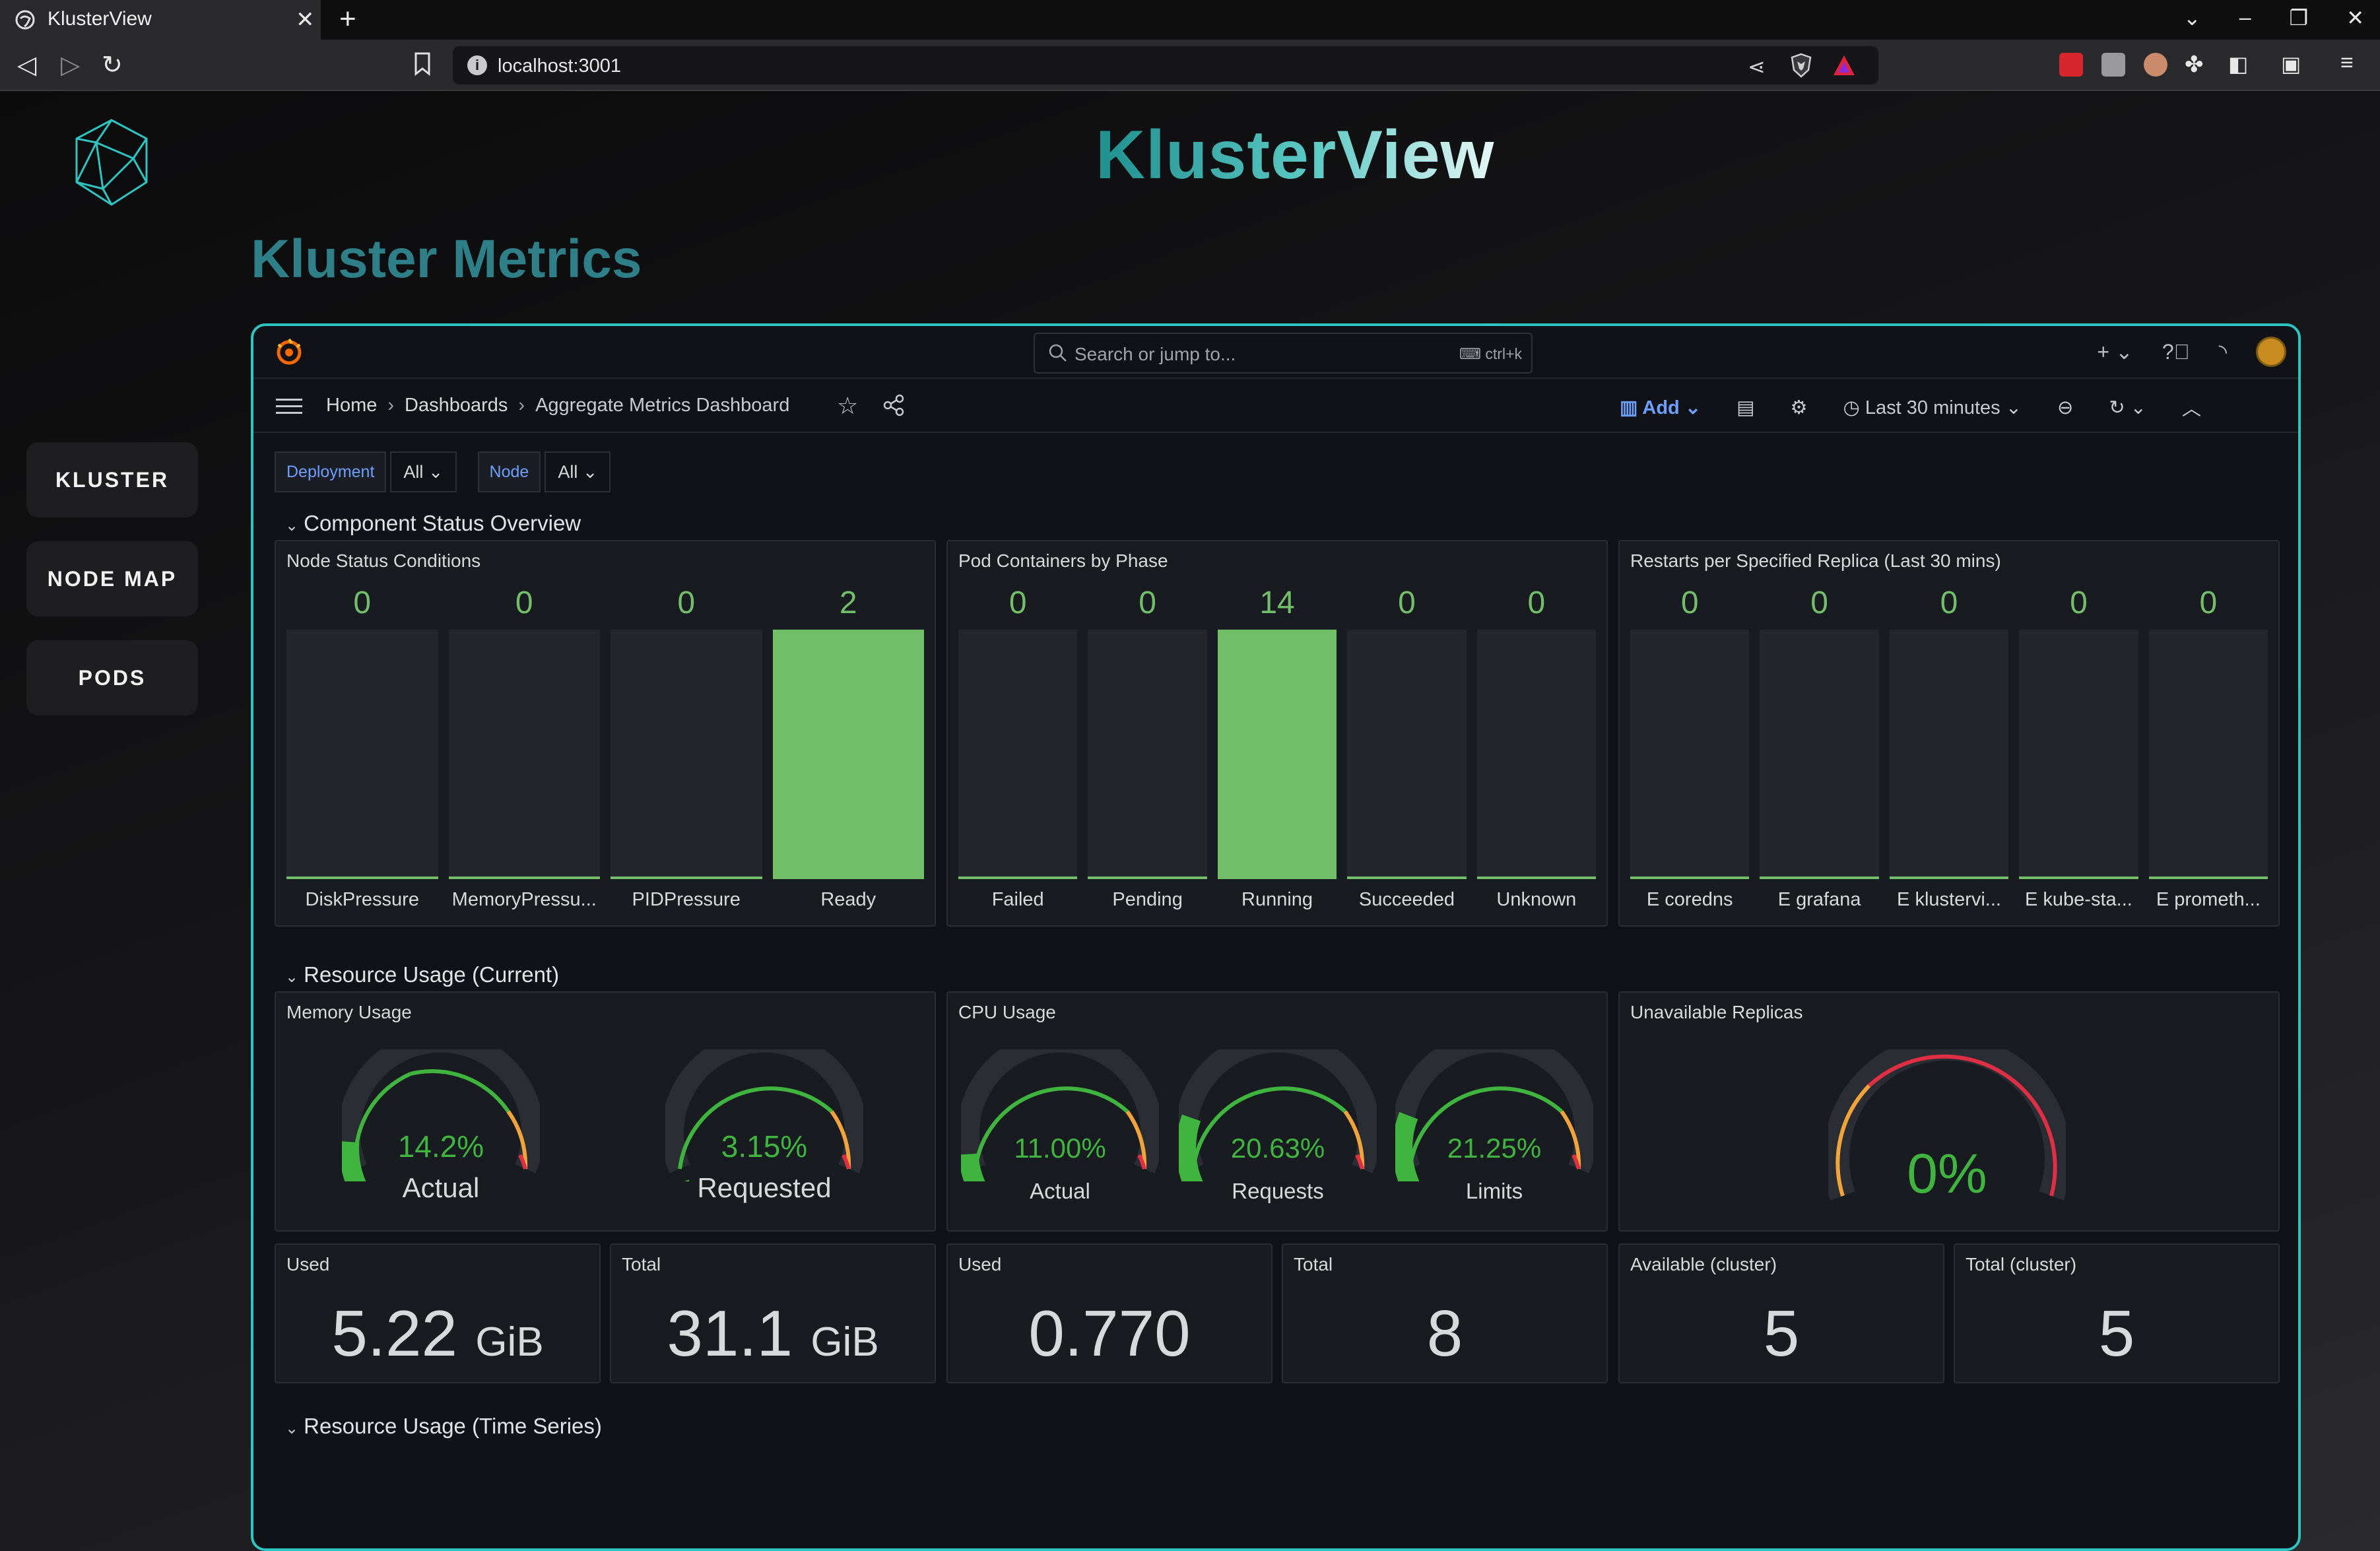 This screenshot has width=2380, height=1551. I want to click on bar-gauge: 0 Pending, so click(1147, 751).